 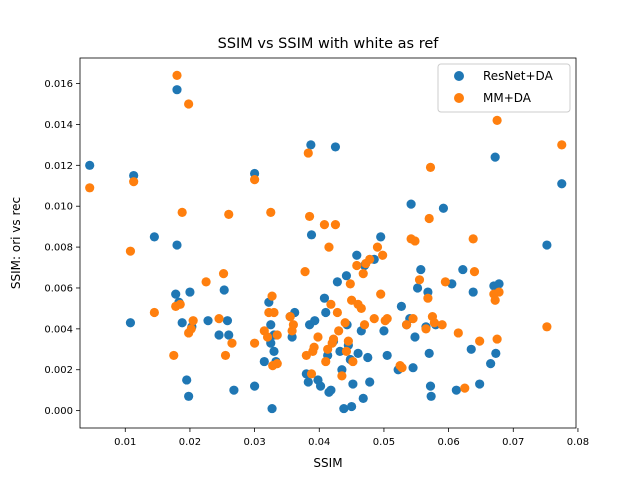 I want to click on y-tick-label: 0.010, so click(x=58, y=207).